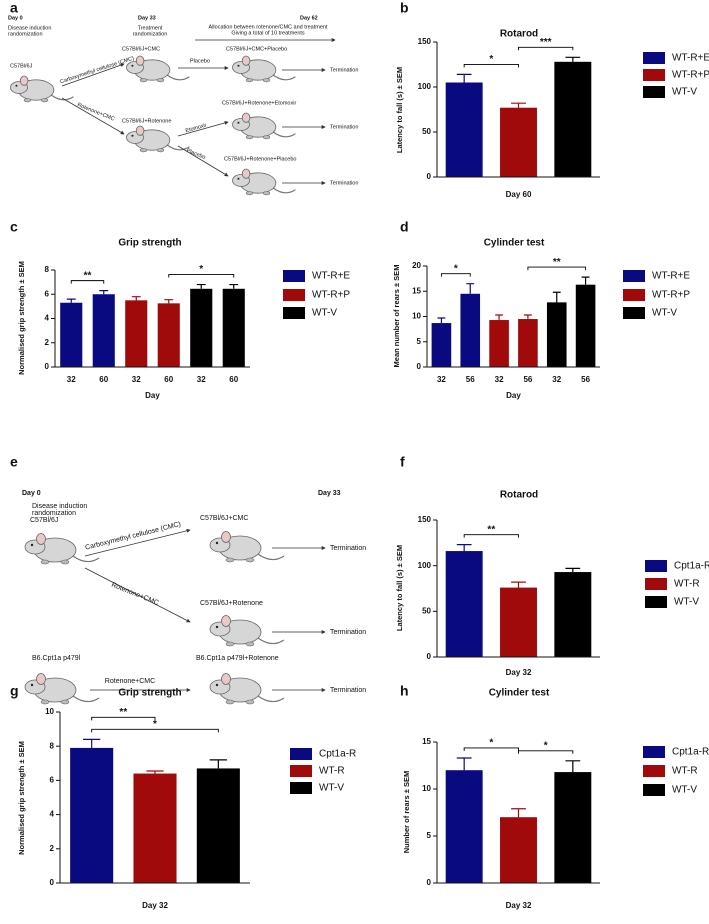 This screenshot has height=924, width=709. I want to click on panel-letter: h, so click(404, 691).